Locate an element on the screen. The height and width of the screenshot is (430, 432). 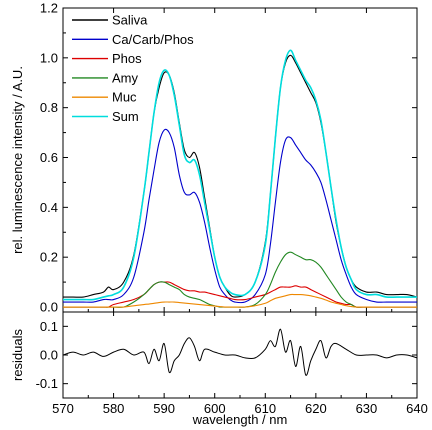
x-tick-label: 580 is located at coordinates (114, 408).